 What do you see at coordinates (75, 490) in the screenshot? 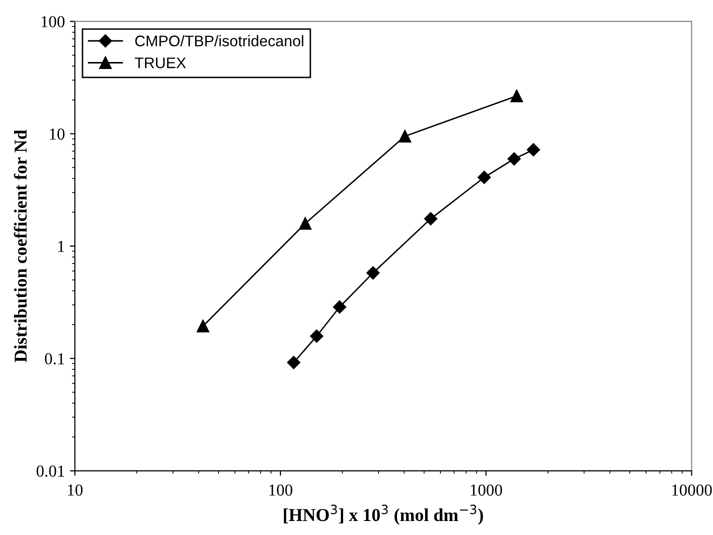
I see `x-tick-label: 10` at bounding box center [75, 490].